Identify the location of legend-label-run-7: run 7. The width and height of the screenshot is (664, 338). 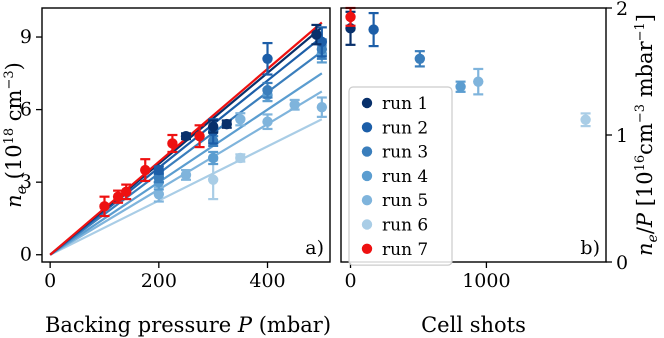
(405, 250).